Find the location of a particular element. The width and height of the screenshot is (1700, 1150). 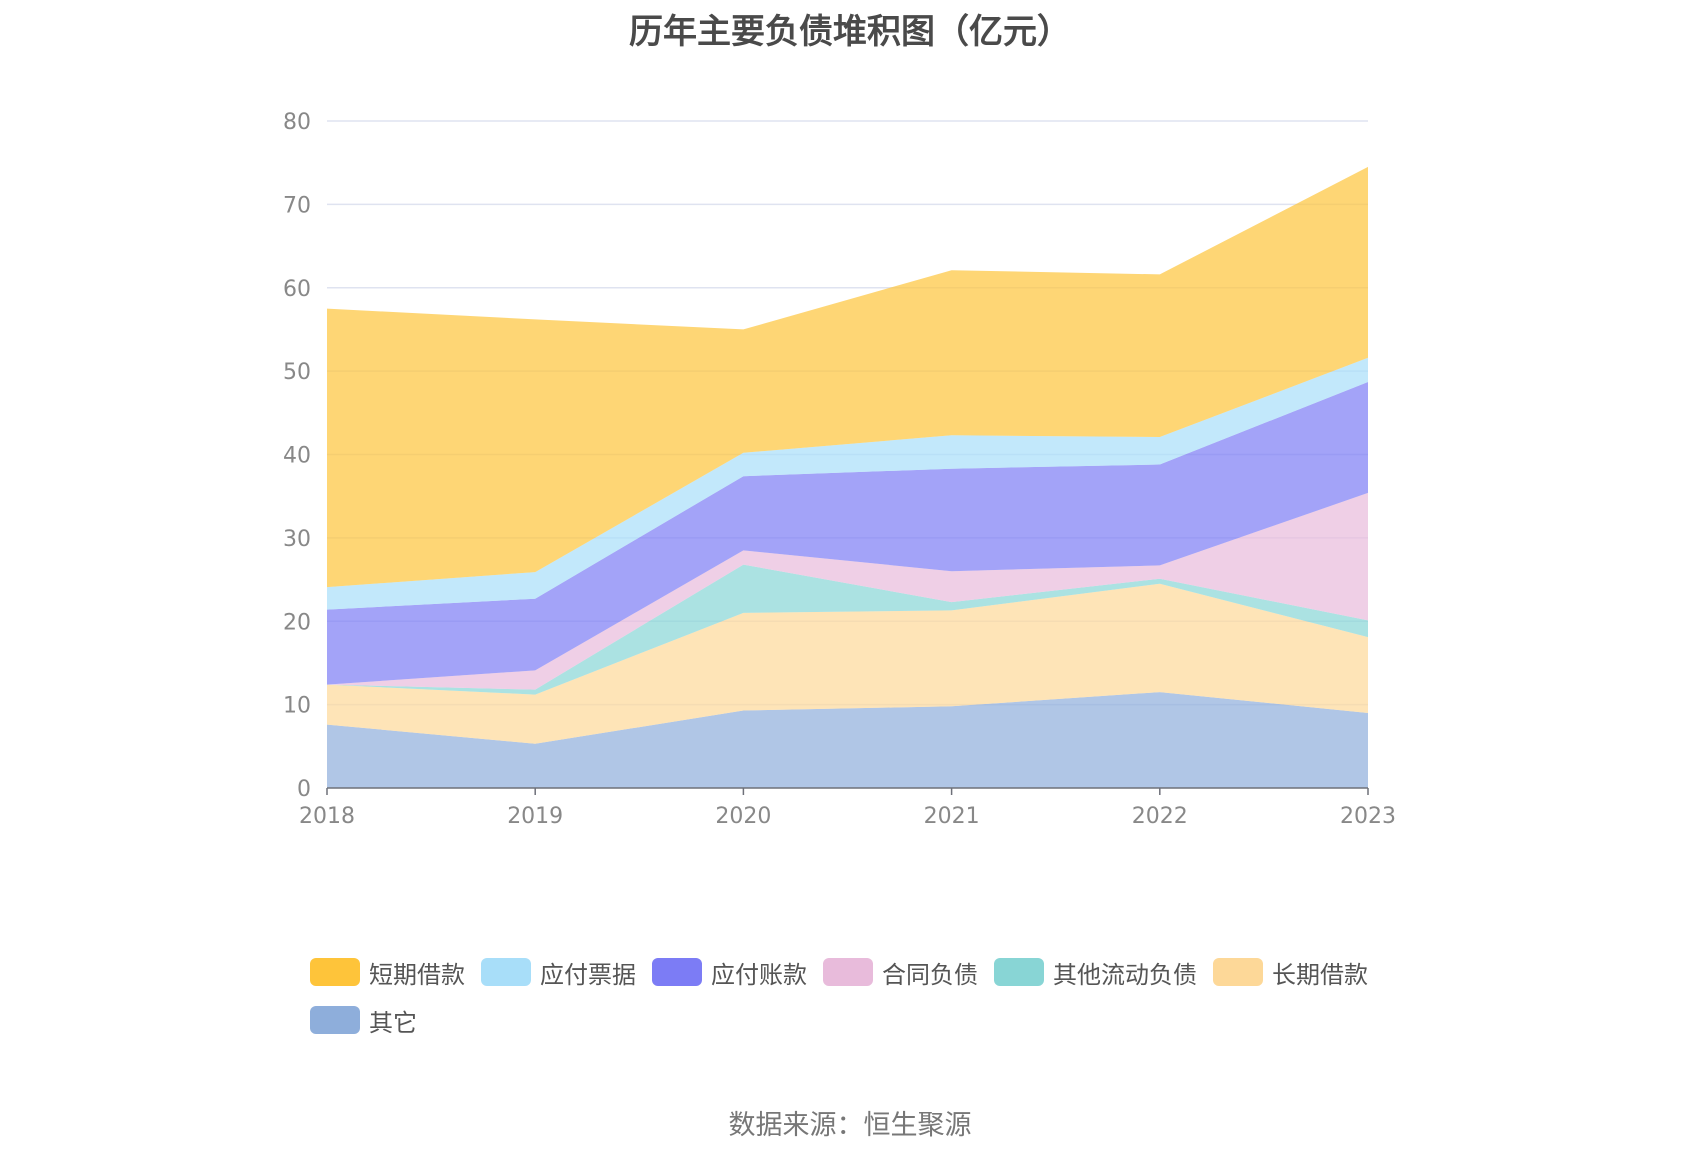

legend-item: 应付账款 is located at coordinates (729, 972).